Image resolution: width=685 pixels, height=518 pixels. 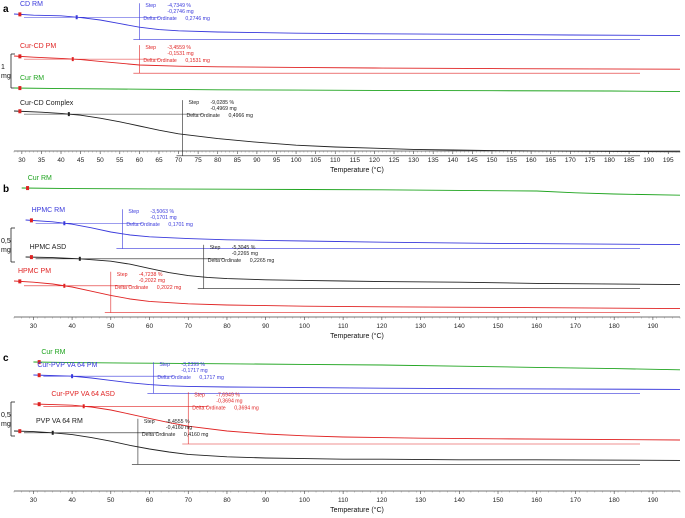 What do you see at coordinates (343, 326) in the screenshot?
I see `x-tick-label: 110` at bounding box center [343, 326].